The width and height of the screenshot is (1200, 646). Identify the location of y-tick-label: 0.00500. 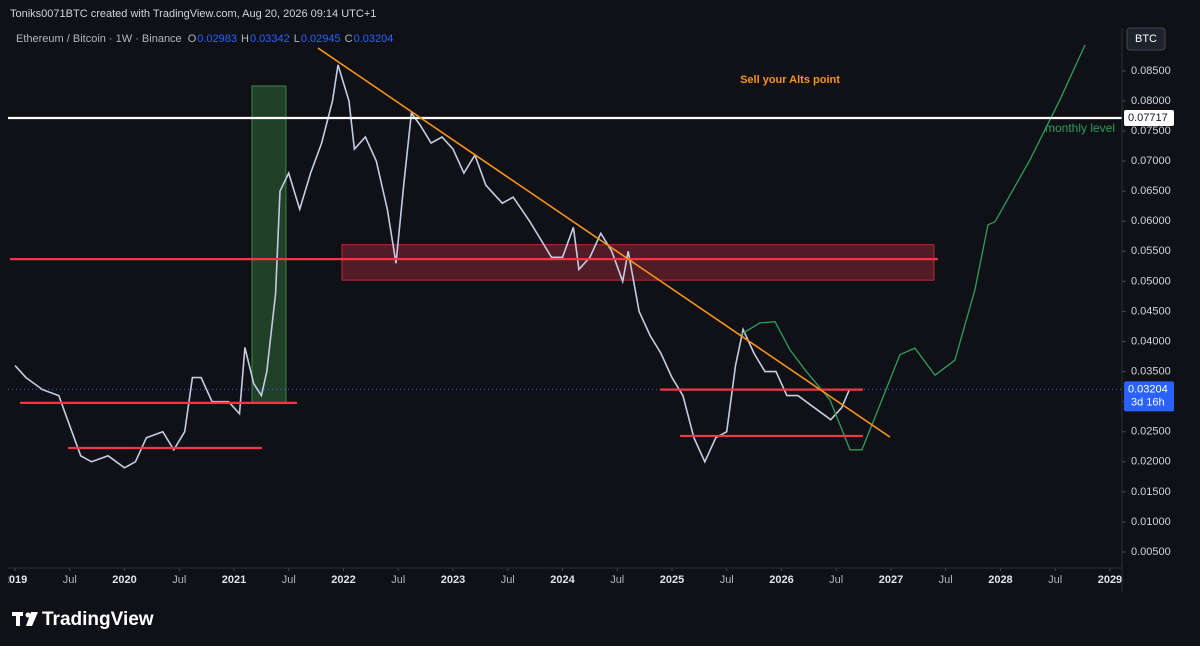
(1151, 552).